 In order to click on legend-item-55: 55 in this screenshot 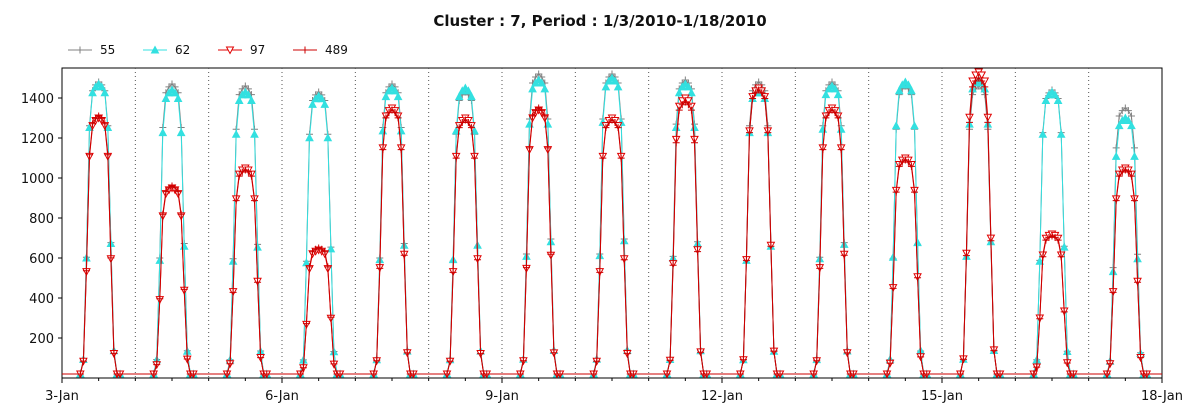, I will do `click(91, 50)`.